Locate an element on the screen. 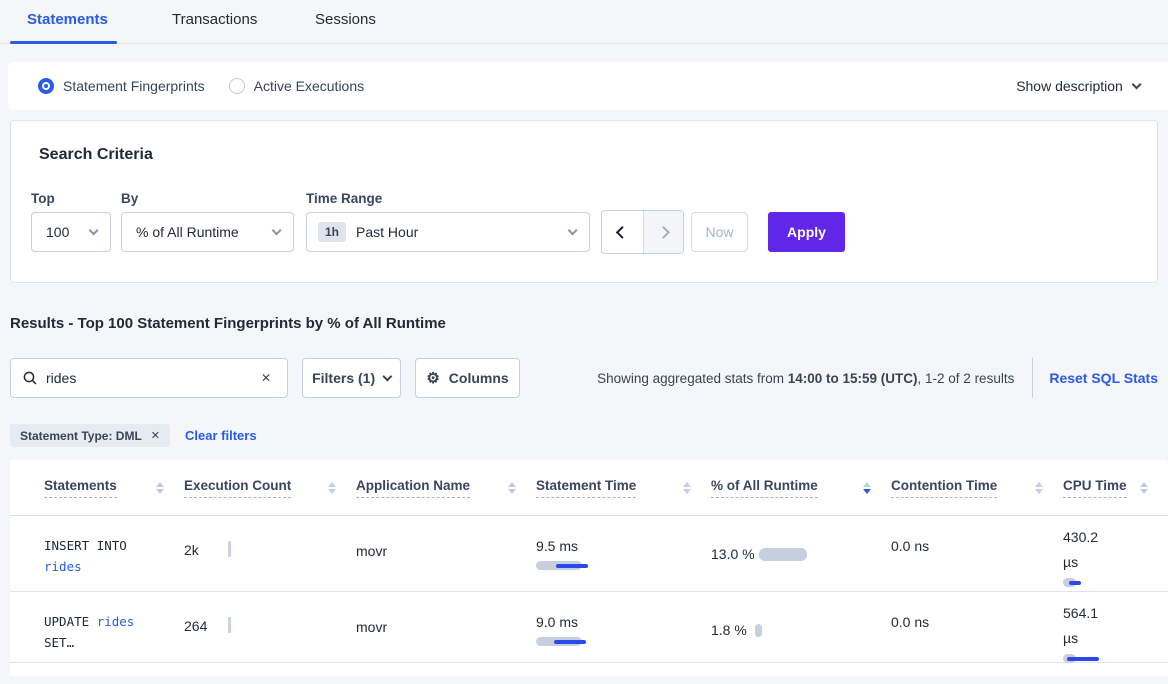 The width and height of the screenshot is (1168, 684). radio-active-executions: Active Executions is located at coordinates (296, 86).